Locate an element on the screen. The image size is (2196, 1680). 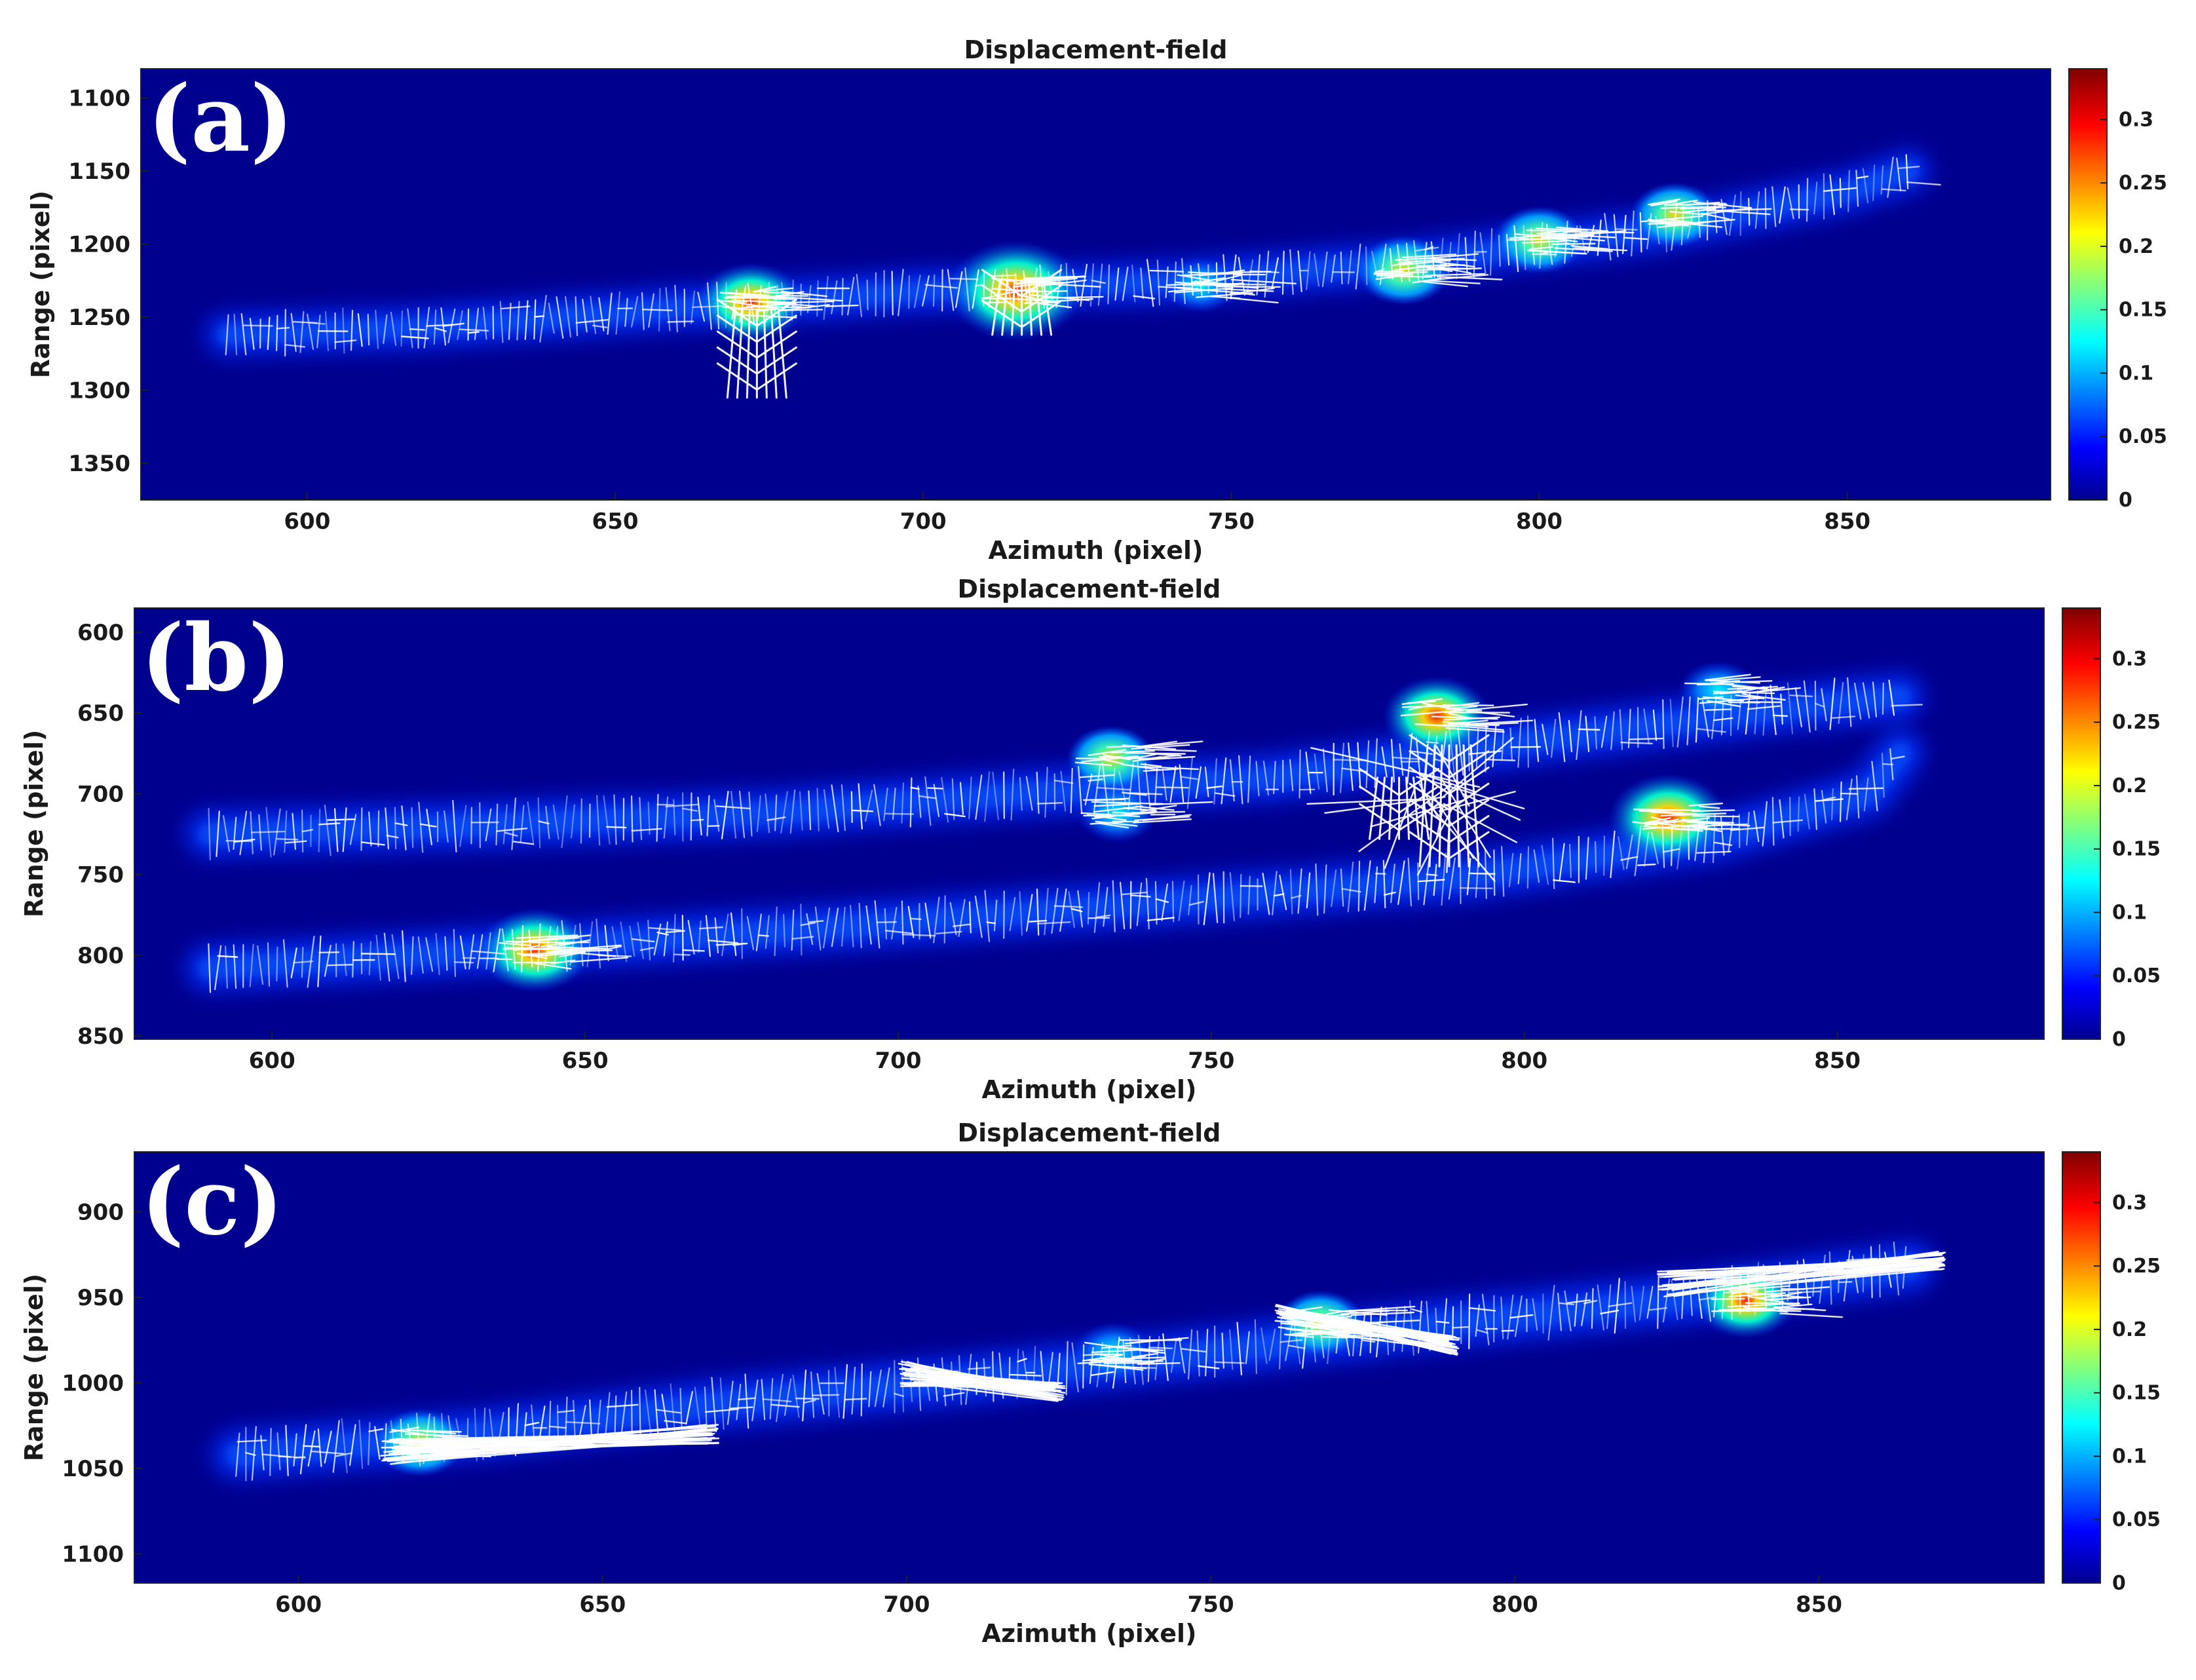
y-axis-label: Range (pixel) is located at coordinates (34, 1367).